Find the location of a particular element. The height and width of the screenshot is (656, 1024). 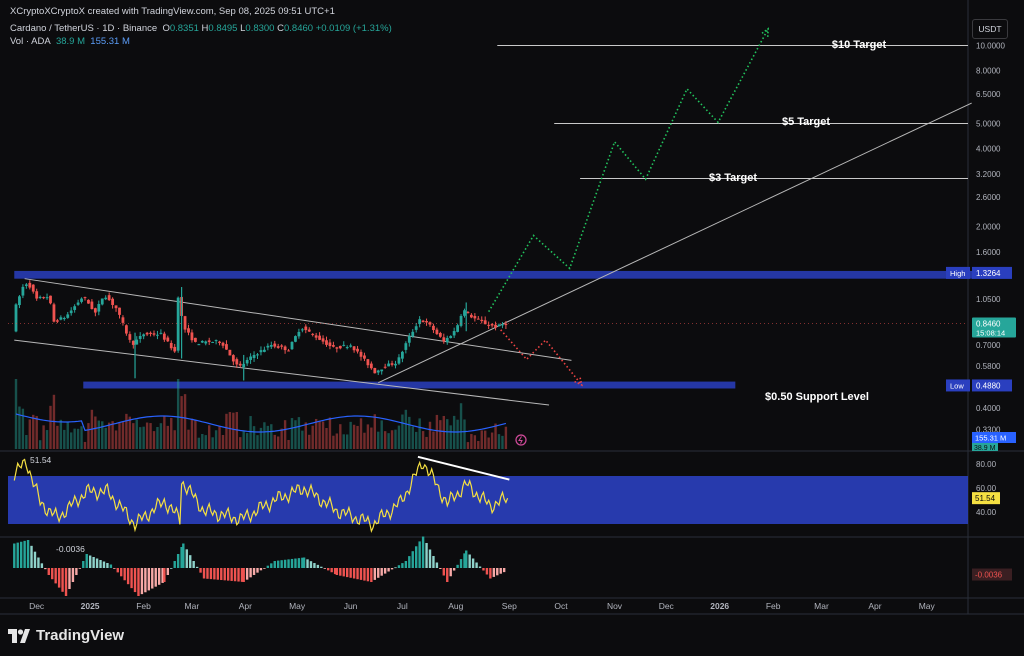

currency-button: USDT is located at coordinates (990, 29).